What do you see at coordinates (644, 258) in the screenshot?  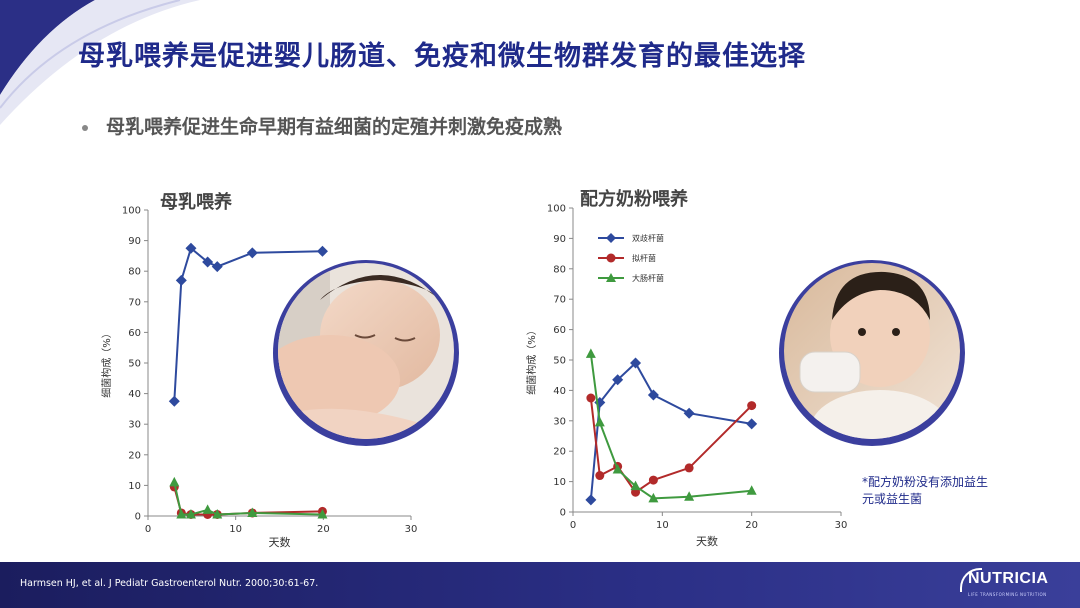 I see `legend-label-bacteroides: 拟杆菌` at bounding box center [644, 258].